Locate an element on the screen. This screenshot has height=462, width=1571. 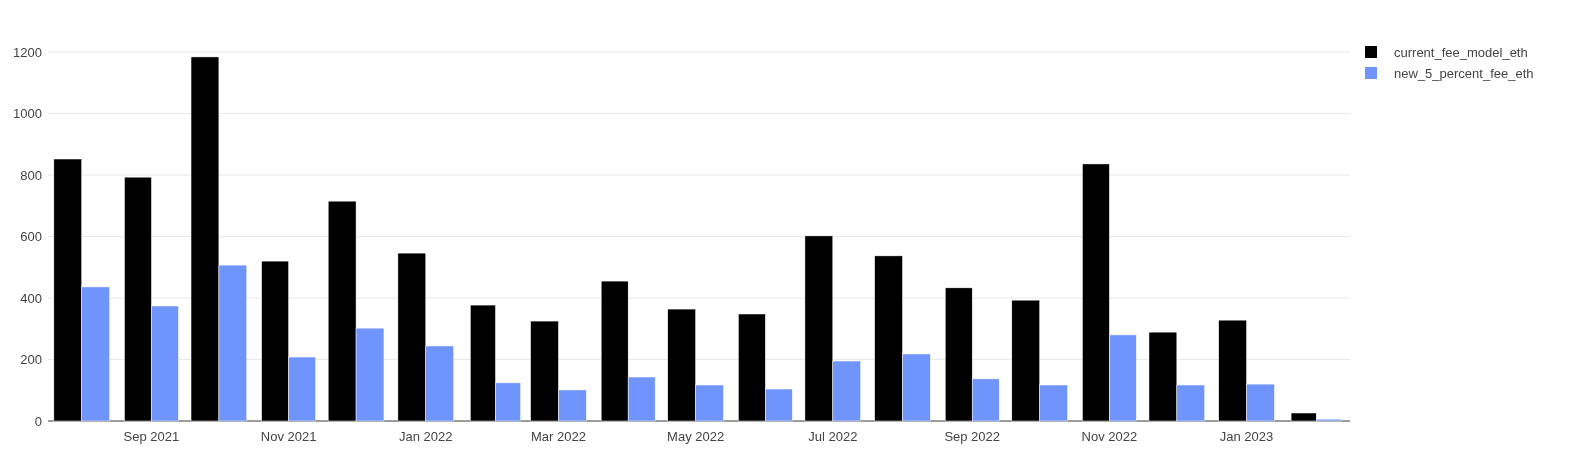
x-tick-label: Mar 2022 is located at coordinates (558, 436).